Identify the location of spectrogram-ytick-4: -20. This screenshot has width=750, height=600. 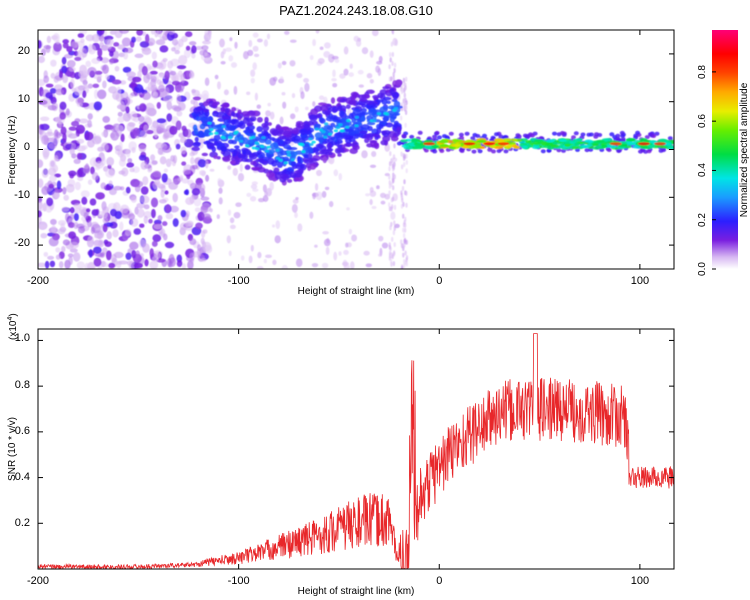
(22, 243).